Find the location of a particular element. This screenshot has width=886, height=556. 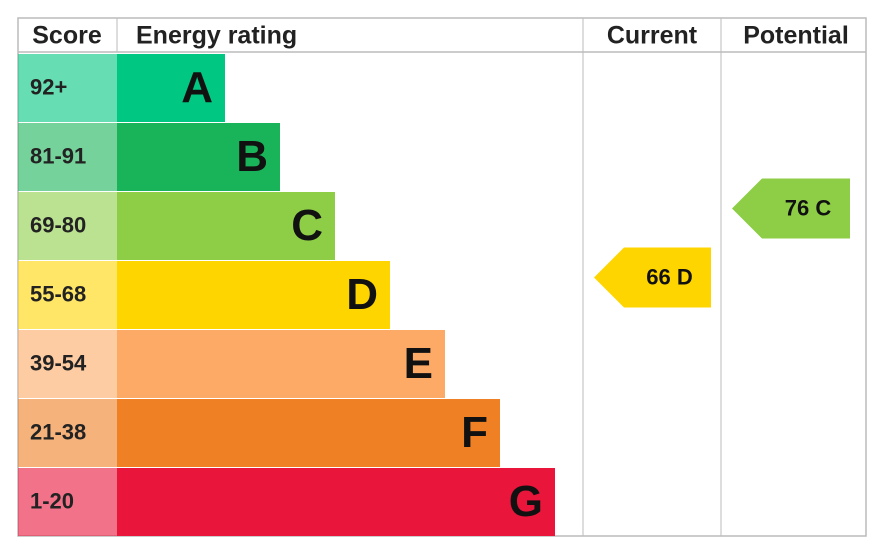

score-range: 1-20 is located at coordinates (52, 500).